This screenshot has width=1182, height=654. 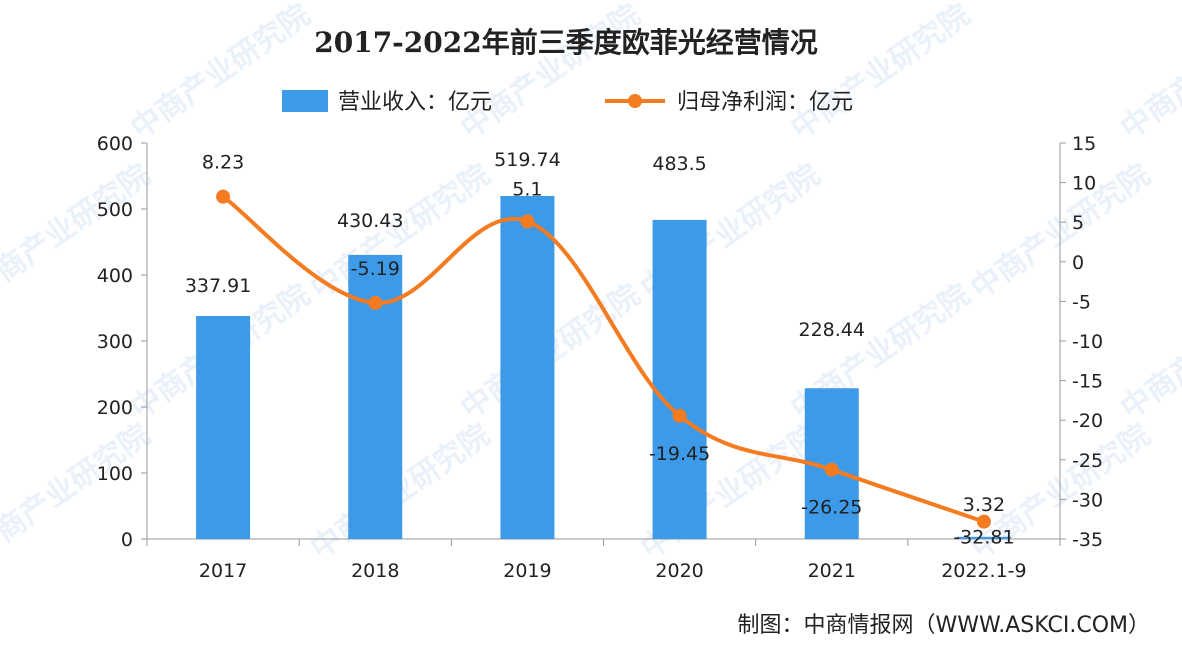 What do you see at coordinates (567, 102) in the screenshot?
I see `chart-legend: 营业收入：亿元 归母净利润：亿元` at bounding box center [567, 102].